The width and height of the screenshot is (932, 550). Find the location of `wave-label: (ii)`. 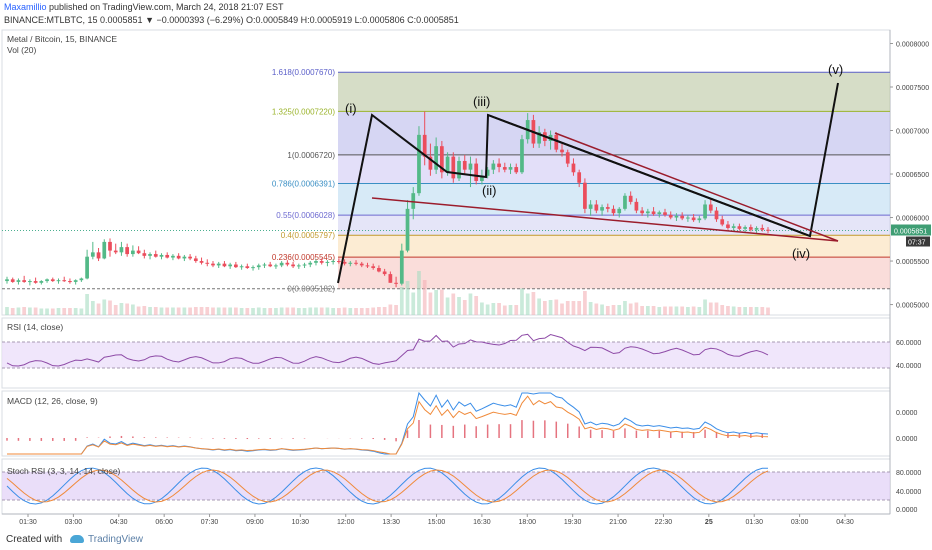

wave-label: (ii) is located at coordinates (489, 190).